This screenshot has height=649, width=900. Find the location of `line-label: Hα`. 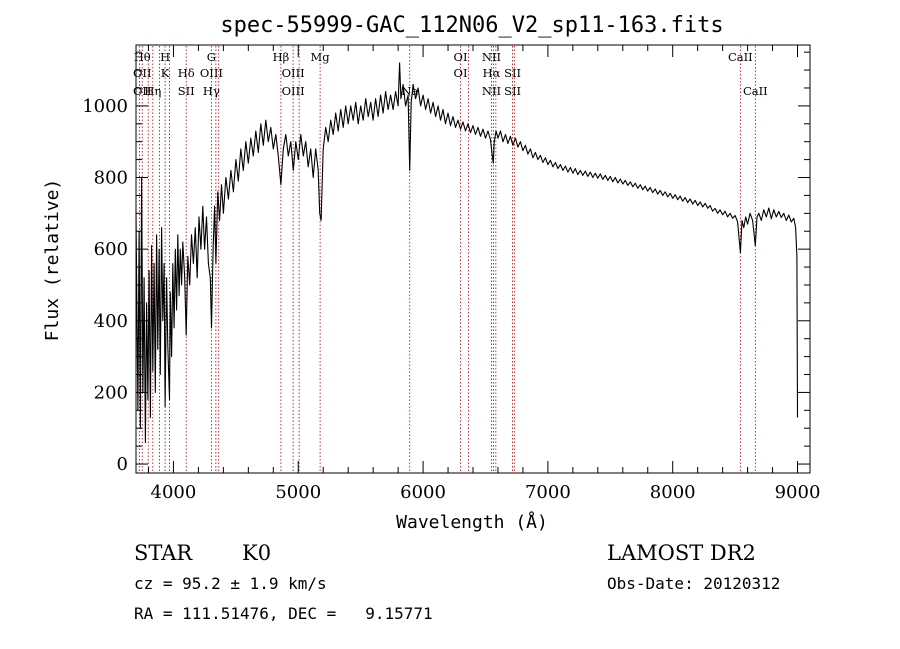

line-label: Hα is located at coordinates (492, 73).